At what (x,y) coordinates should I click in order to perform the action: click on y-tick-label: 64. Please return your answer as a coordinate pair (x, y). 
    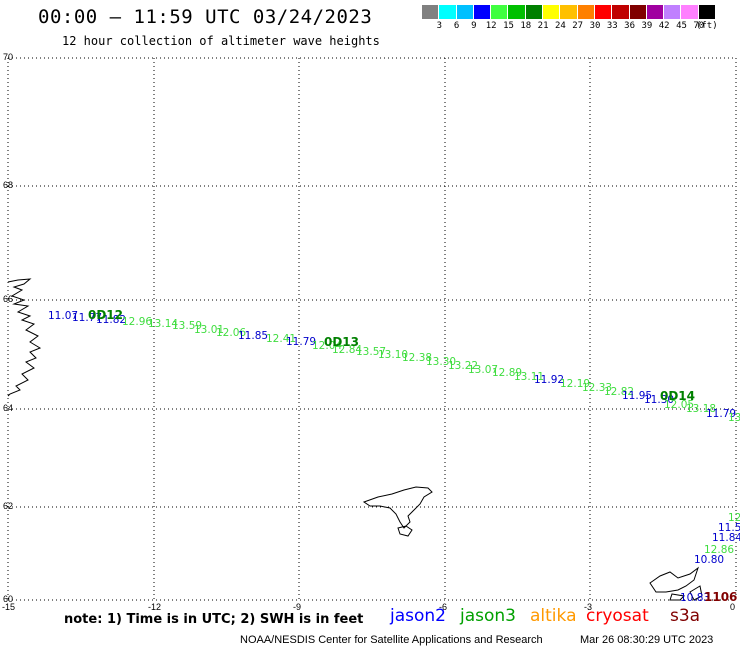
    Looking at the image, I should click on (8, 408).